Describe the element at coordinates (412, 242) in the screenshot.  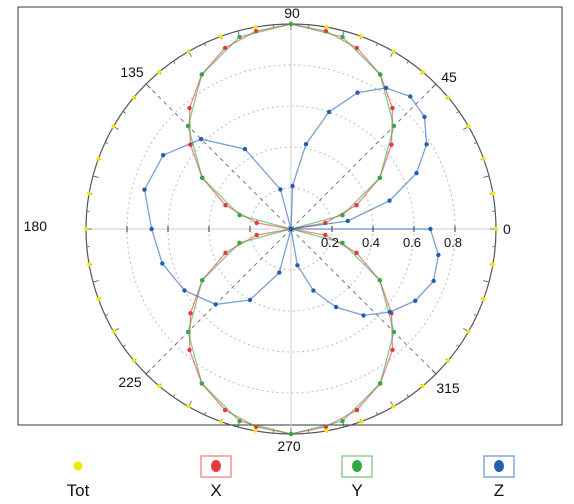
I see `radial-label-0-6: 0.6` at that location.